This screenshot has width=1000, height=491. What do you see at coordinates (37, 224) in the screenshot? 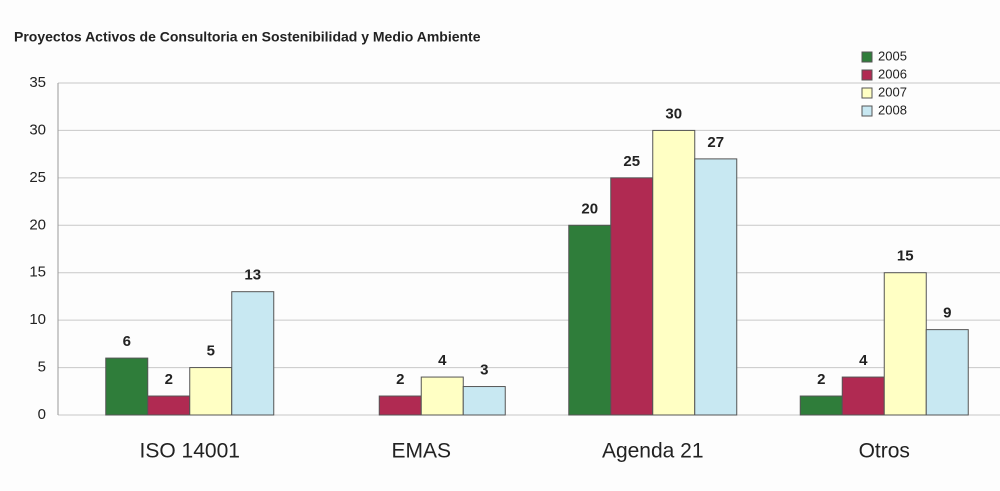
I see `y-tick-label: 20` at bounding box center [37, 224].